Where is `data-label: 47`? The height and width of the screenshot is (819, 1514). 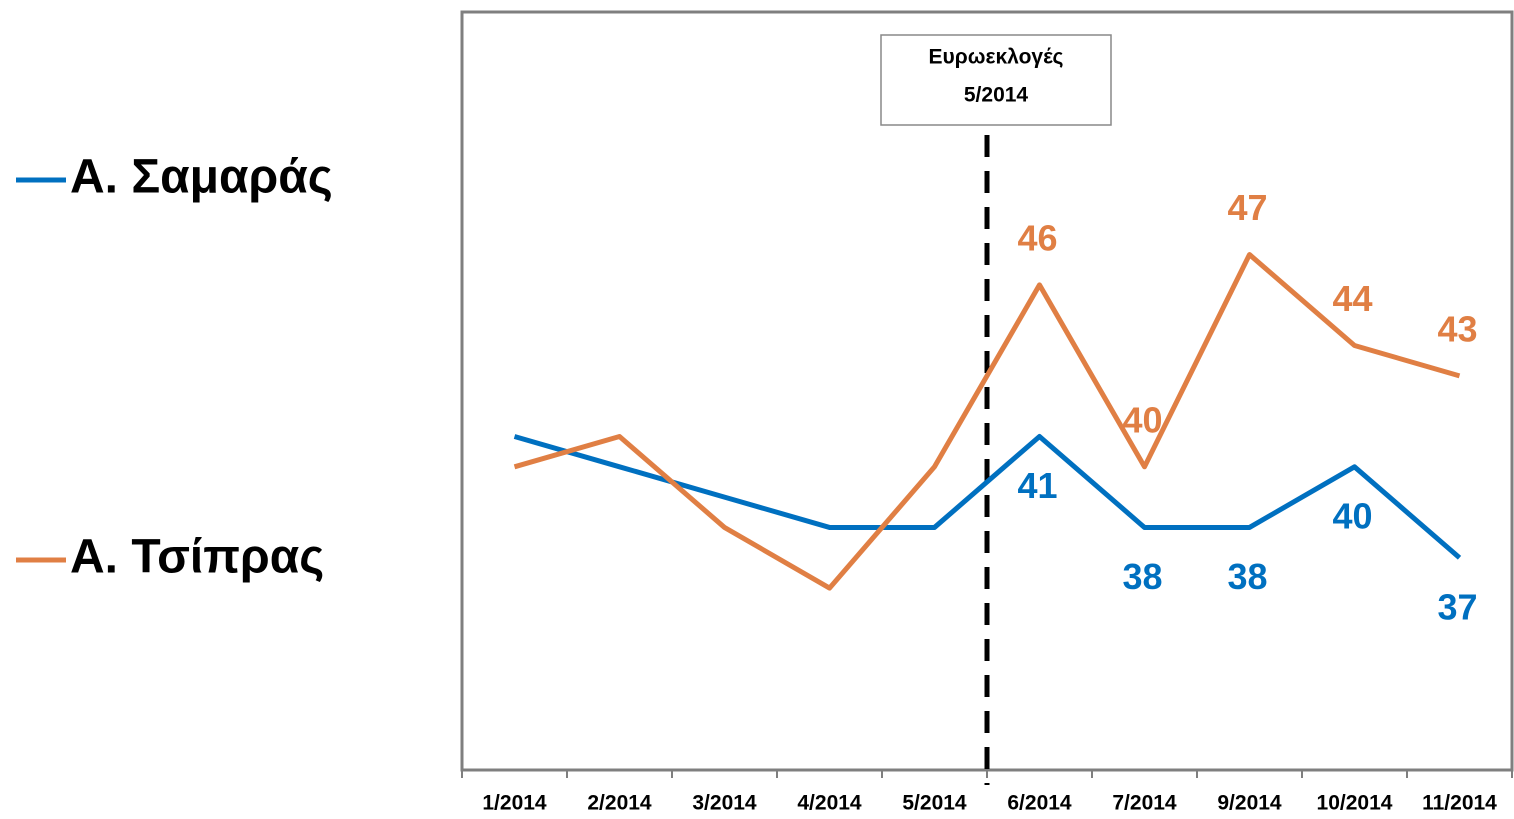
data-label: 47 is located at coordinates (1247, 207).